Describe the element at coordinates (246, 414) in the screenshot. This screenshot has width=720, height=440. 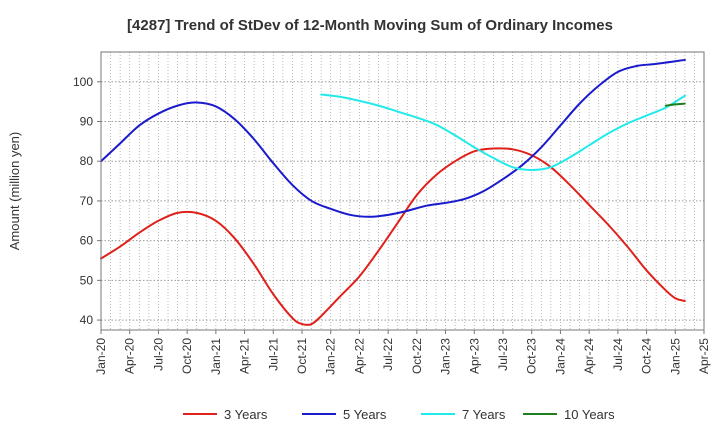
I see `legend-label: 3 Years` at that location.